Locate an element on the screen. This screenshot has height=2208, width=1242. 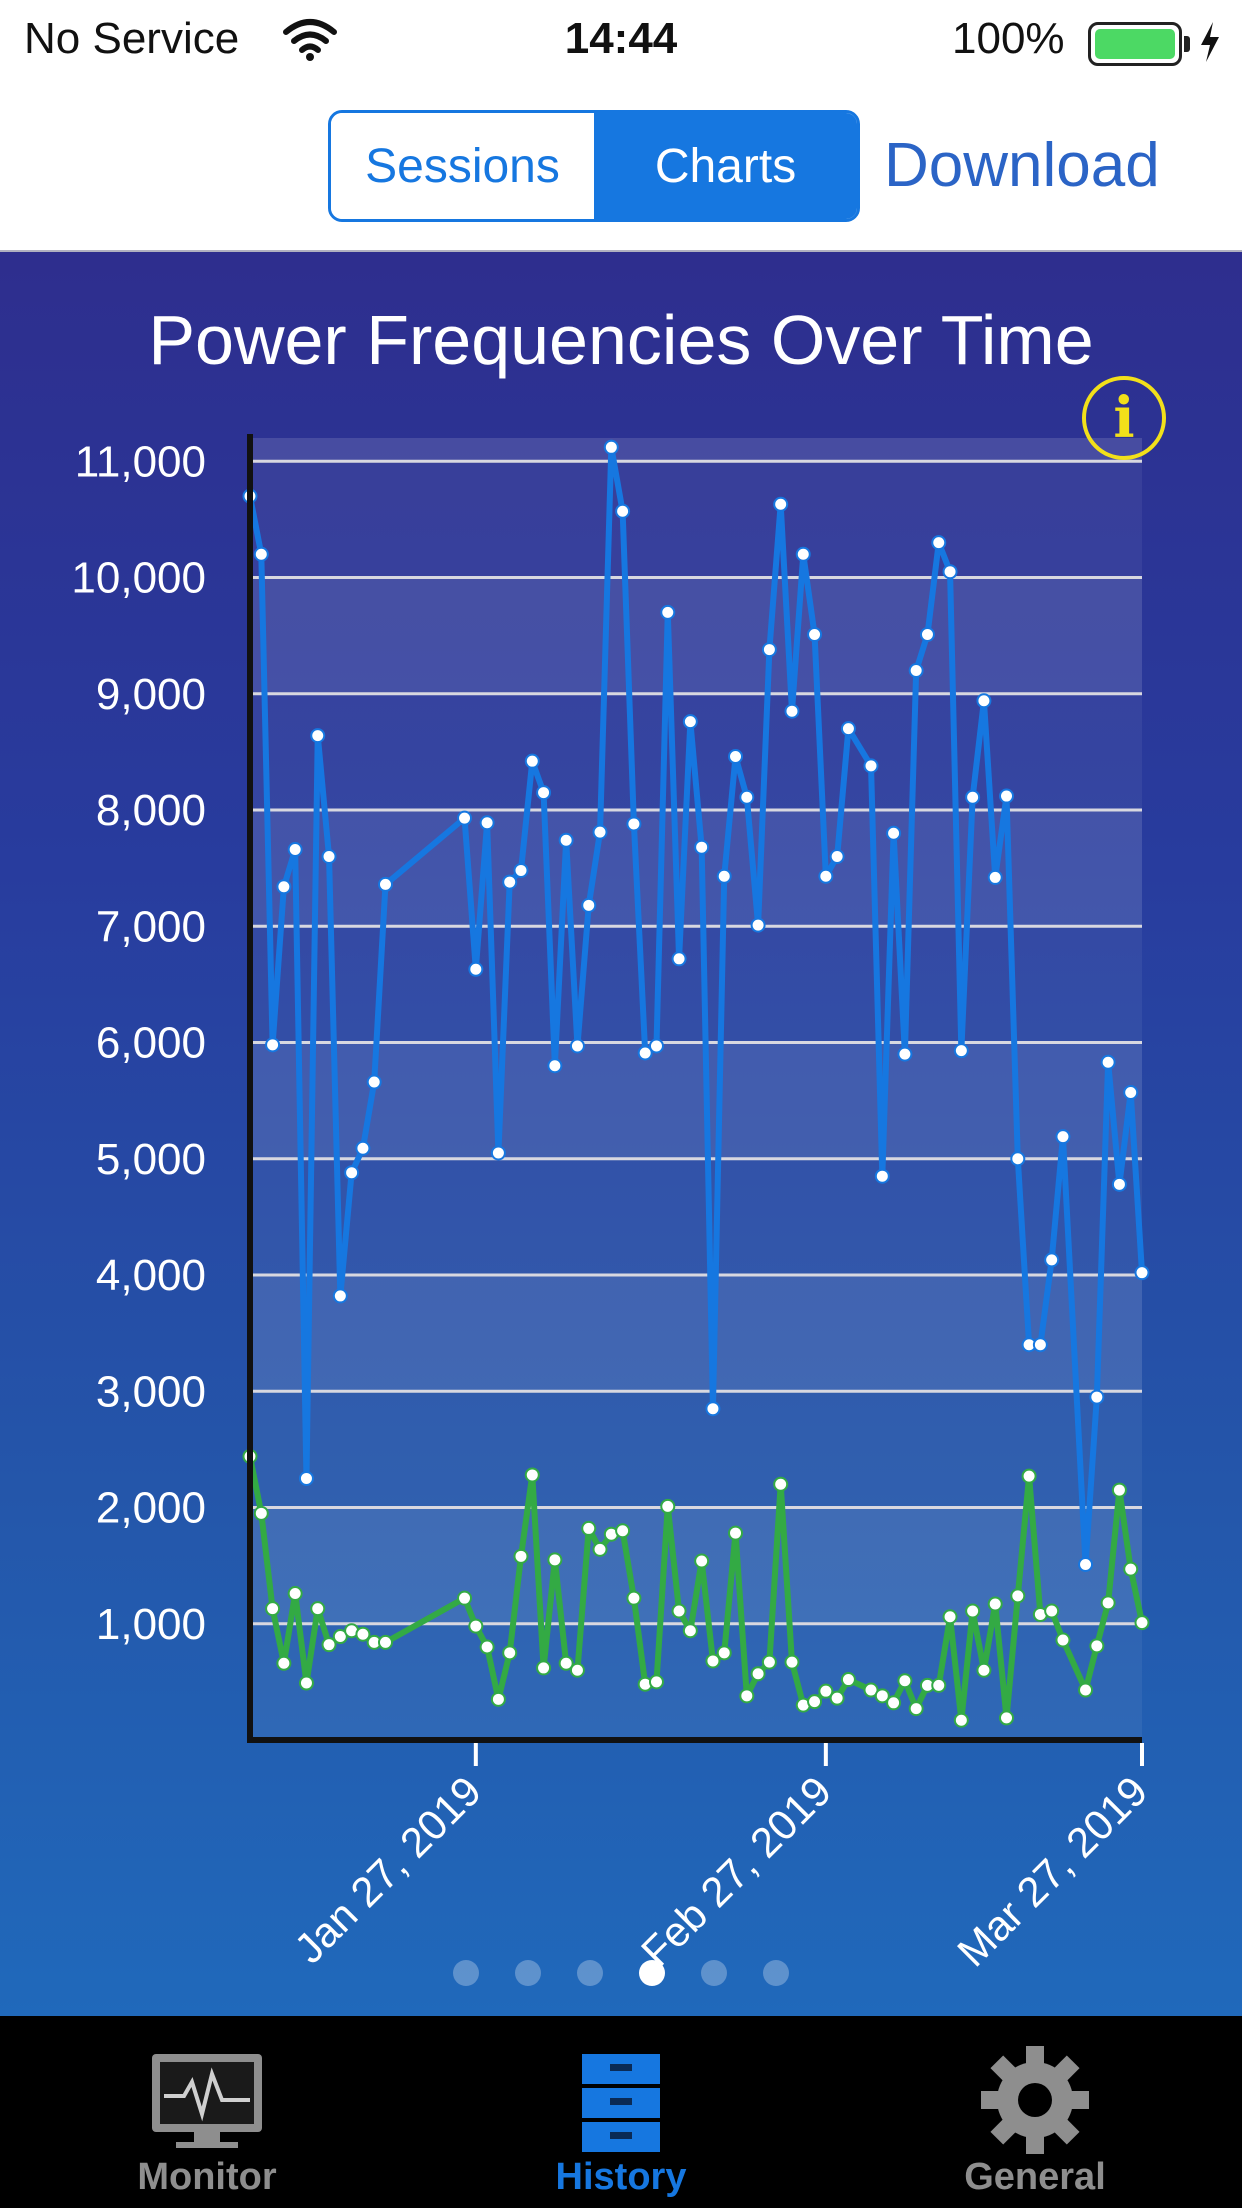
tab-general: General is located at coordinates (1035, 2112).